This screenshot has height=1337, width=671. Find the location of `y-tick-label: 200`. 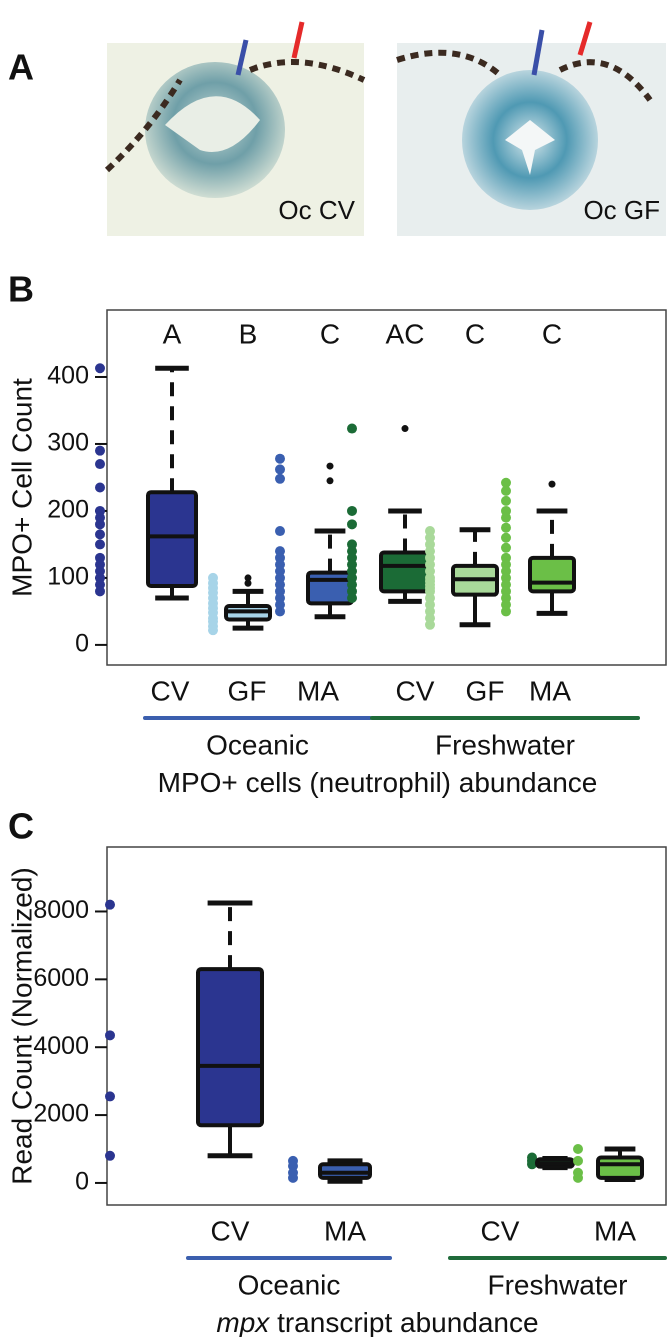

y-tick-label: 200 is located at coordinates (68, 510).